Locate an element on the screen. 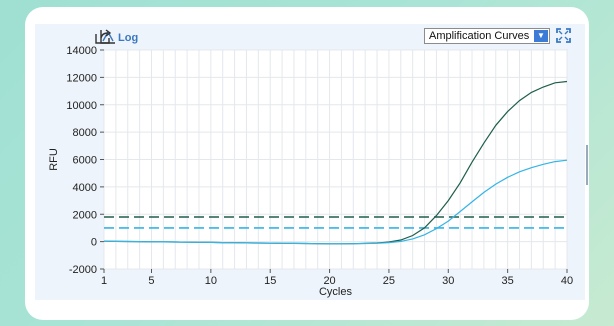 The image size is (614, 326). view-select: Amplification Curves ▼ is located at coordinates (487, 36).